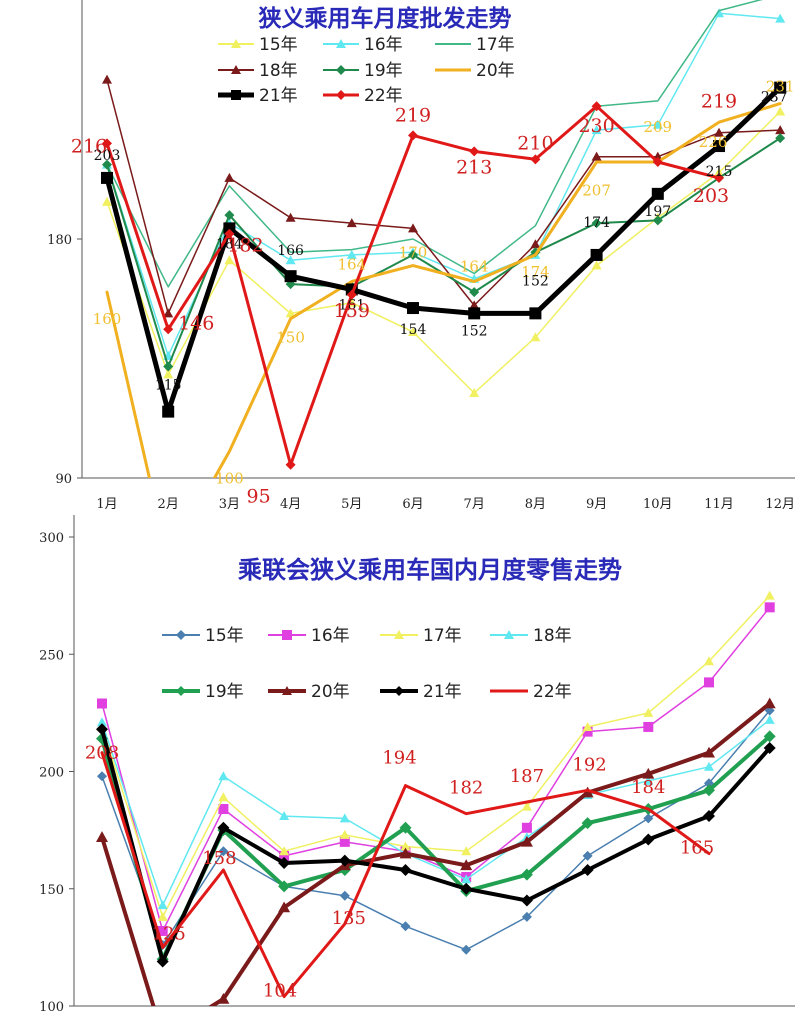 The width and height of the screenshot is (795, 1023). I want to click on data-label-2-115: 115, so click(168, 386).